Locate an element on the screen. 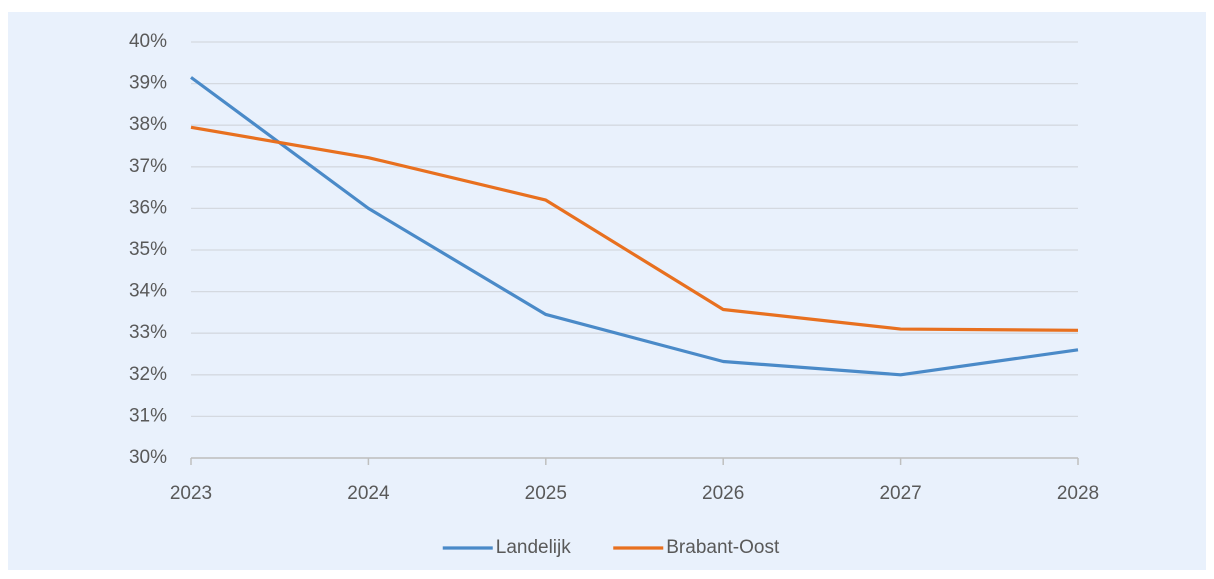  legend-label: Landelijk is located at coordinates (533, 547).